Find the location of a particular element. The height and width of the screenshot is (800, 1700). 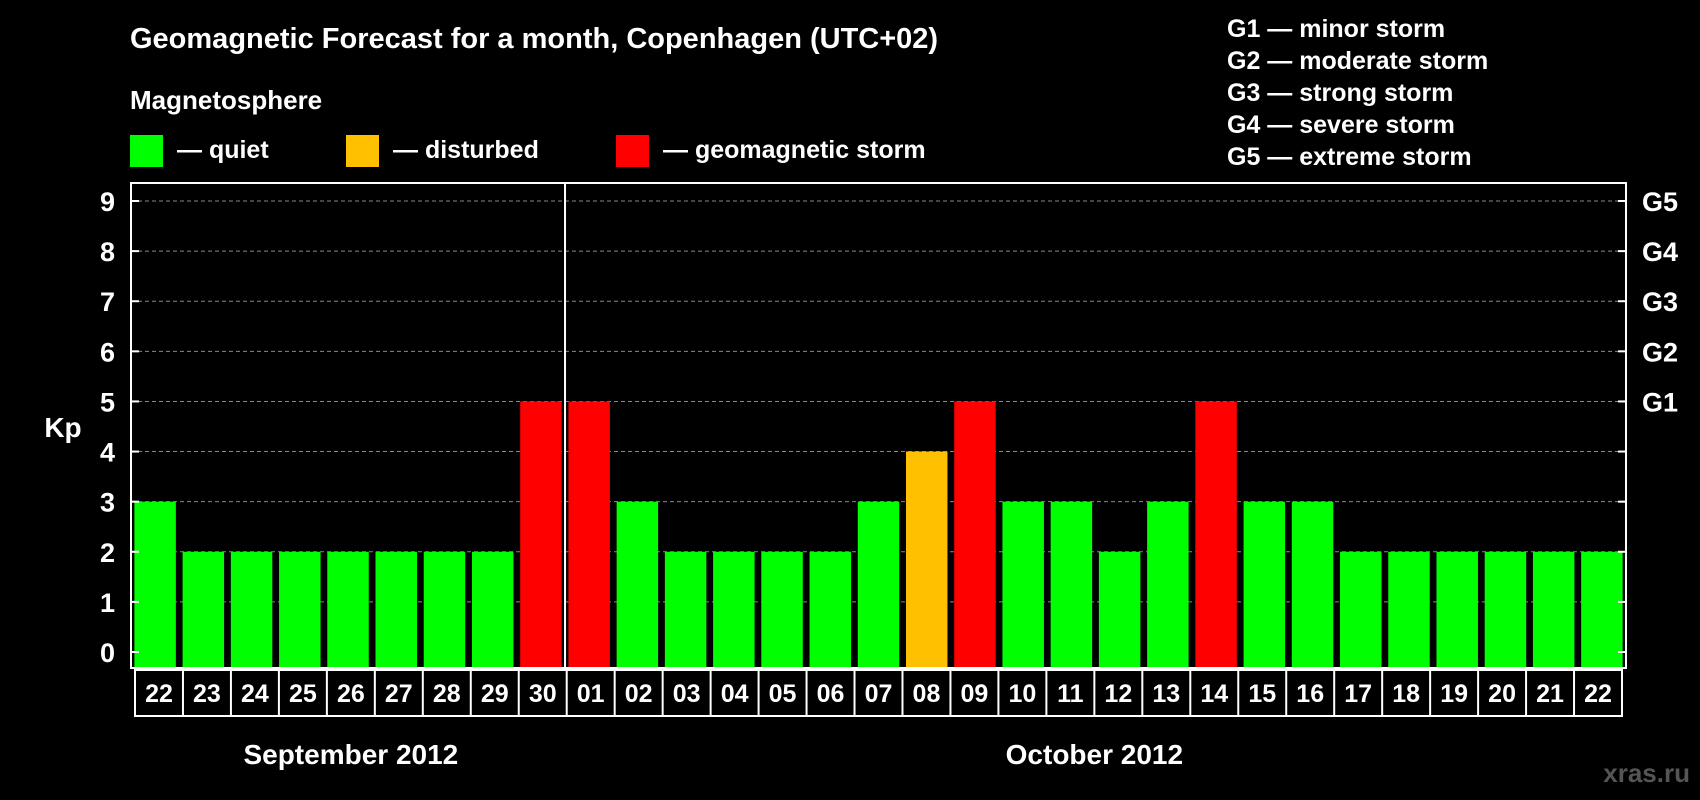

day-label: 05 is located at coordinates (783, 694).